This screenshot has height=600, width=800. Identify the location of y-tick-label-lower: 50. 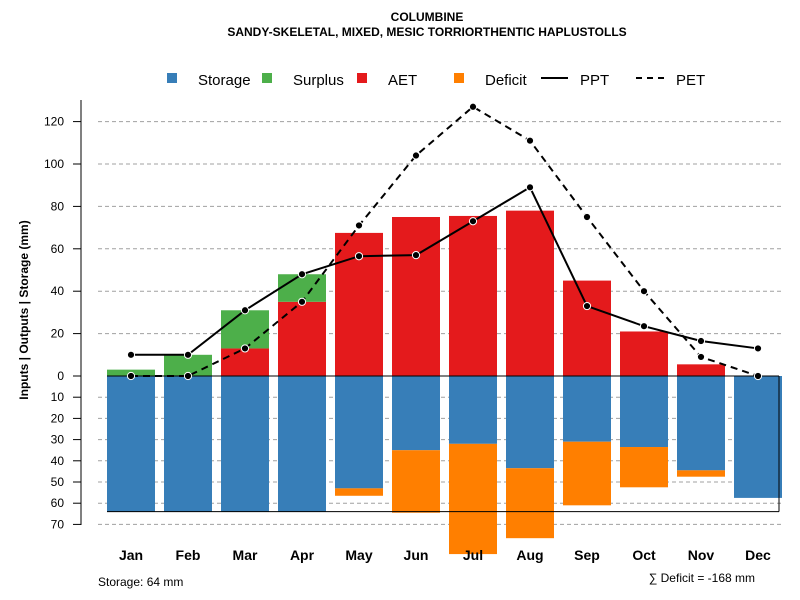
(58, 482).